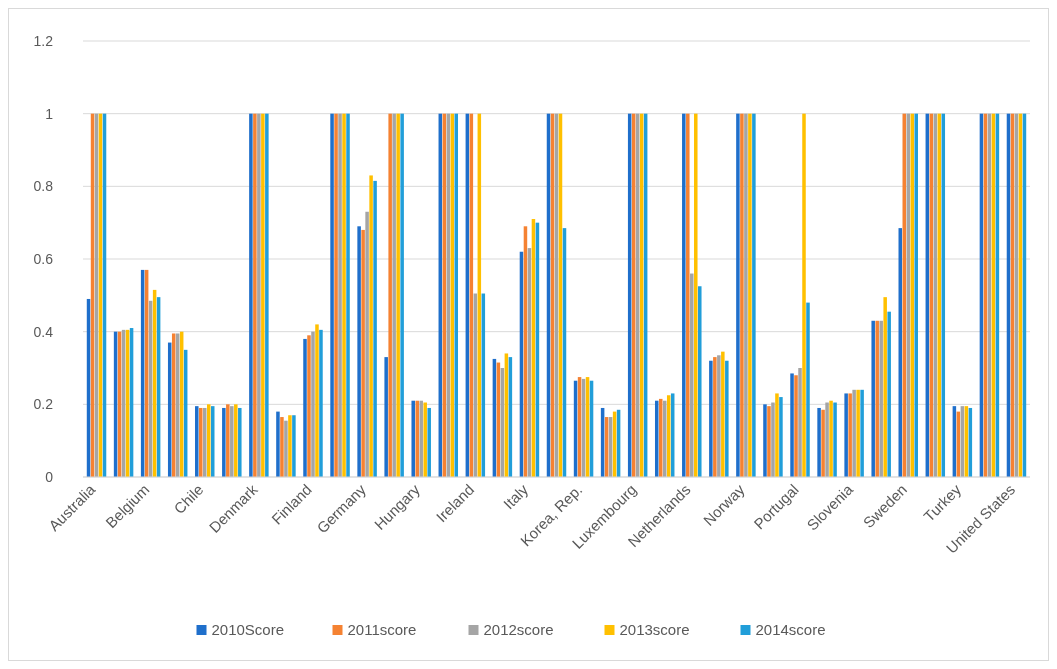 Image resolution: width=1057 pixels, height=669 pixels. I want to click on y-tick-label: 1.2, so click(43, 40).